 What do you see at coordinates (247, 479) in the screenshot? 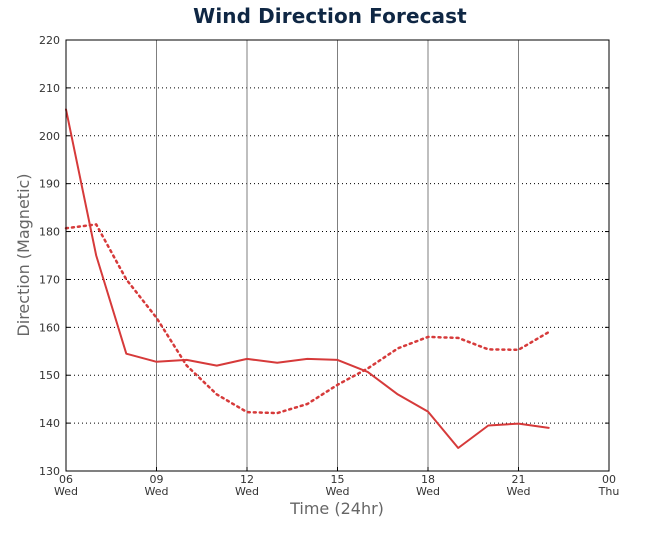
I see `x-tick-label: 12` at bounding box center [247, 479].